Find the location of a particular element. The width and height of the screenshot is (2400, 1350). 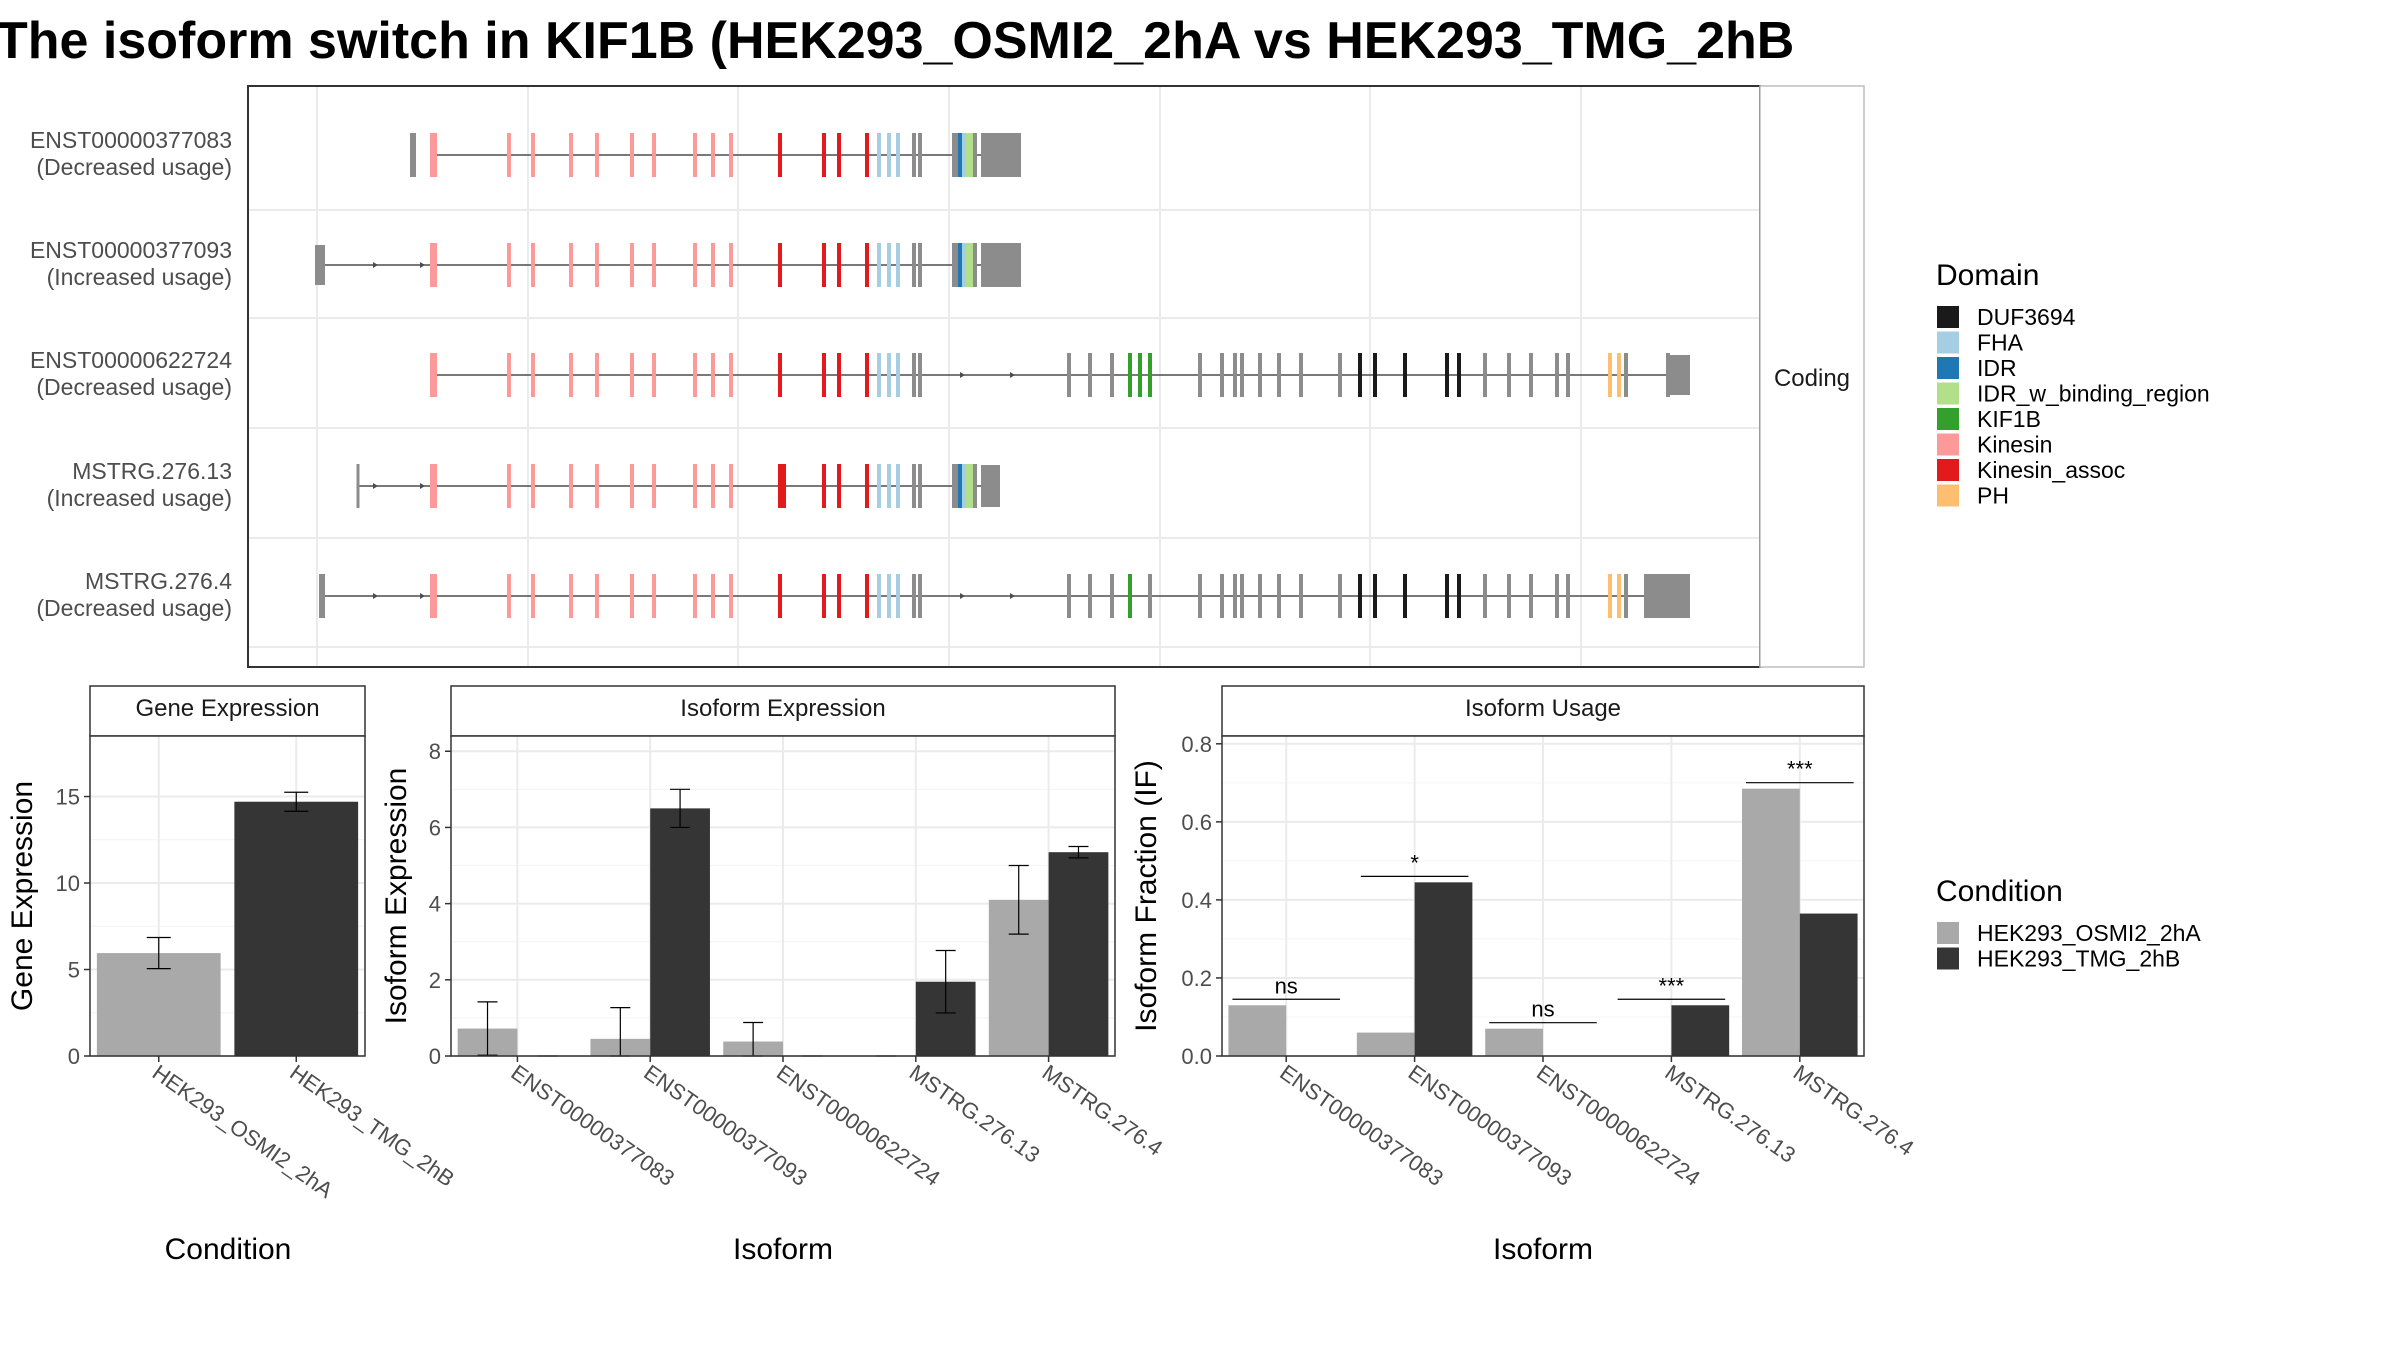

isoform-track-mstrg.276.13 is located at coordinates (678, 486).